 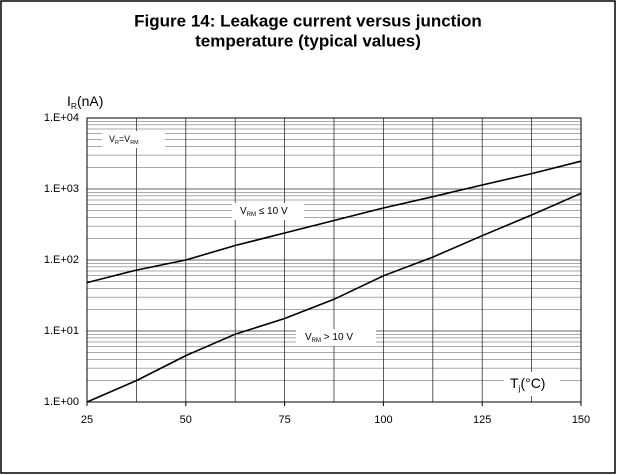 What do you see at coordinates (61, 260) in the screenshot?
I see `y-tick-label: 1.E+02` at bounding box center [61, 260].